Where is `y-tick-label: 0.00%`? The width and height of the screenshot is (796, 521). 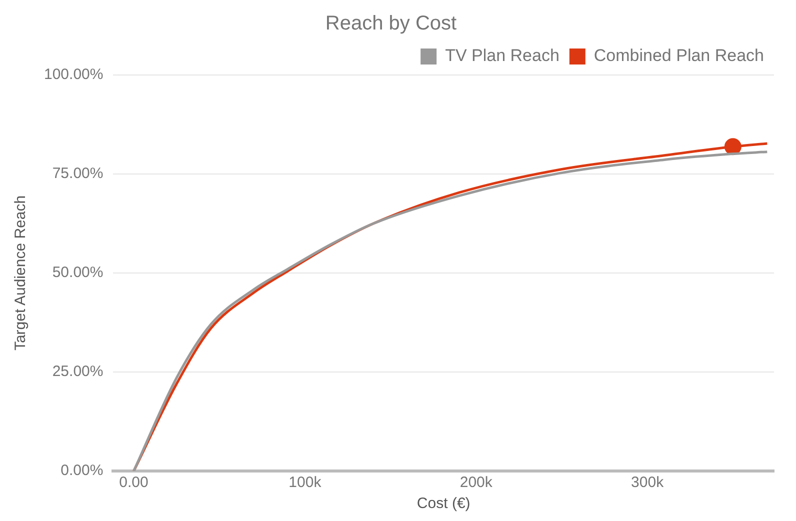
y-tick-label: 0.00% is located at coordinates (82, 471).